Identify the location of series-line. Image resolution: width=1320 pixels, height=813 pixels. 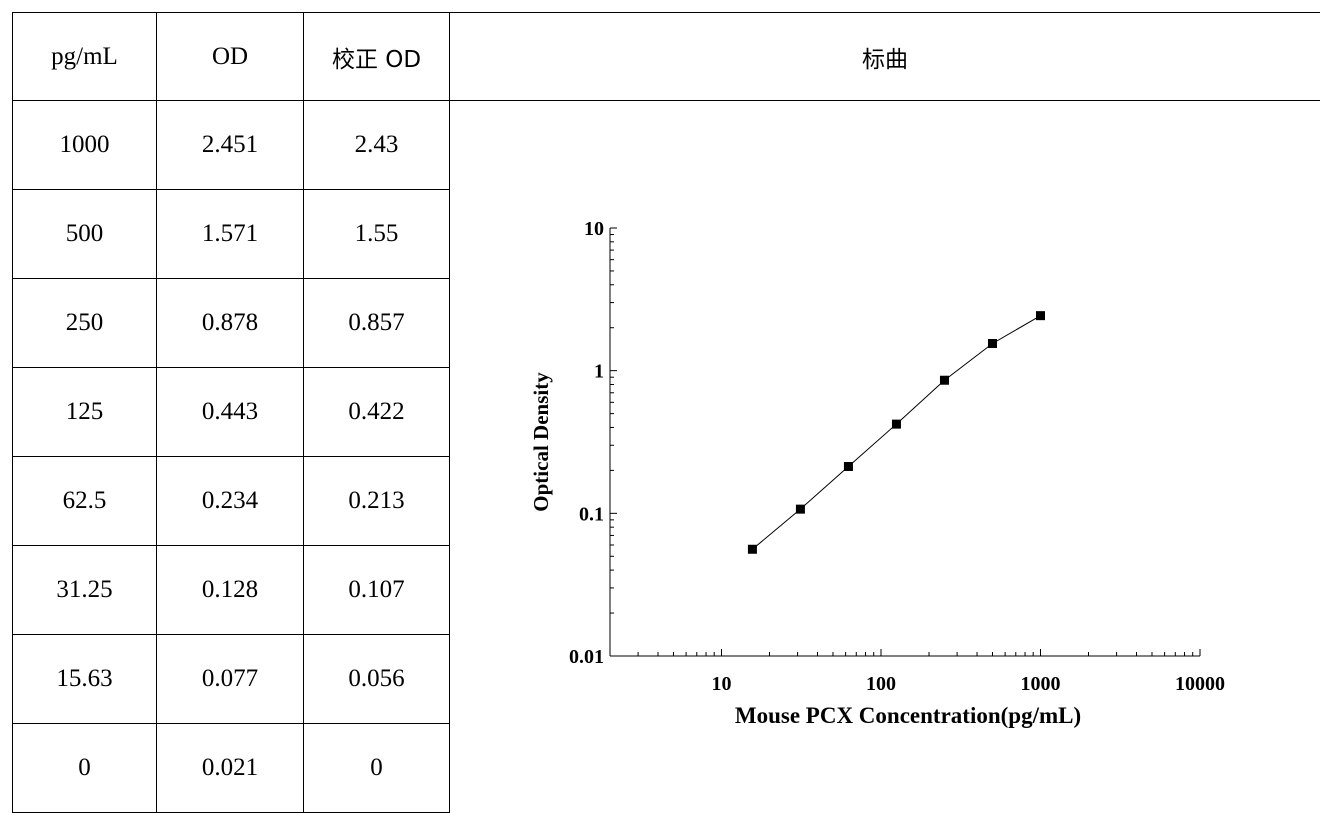
(896, 433).